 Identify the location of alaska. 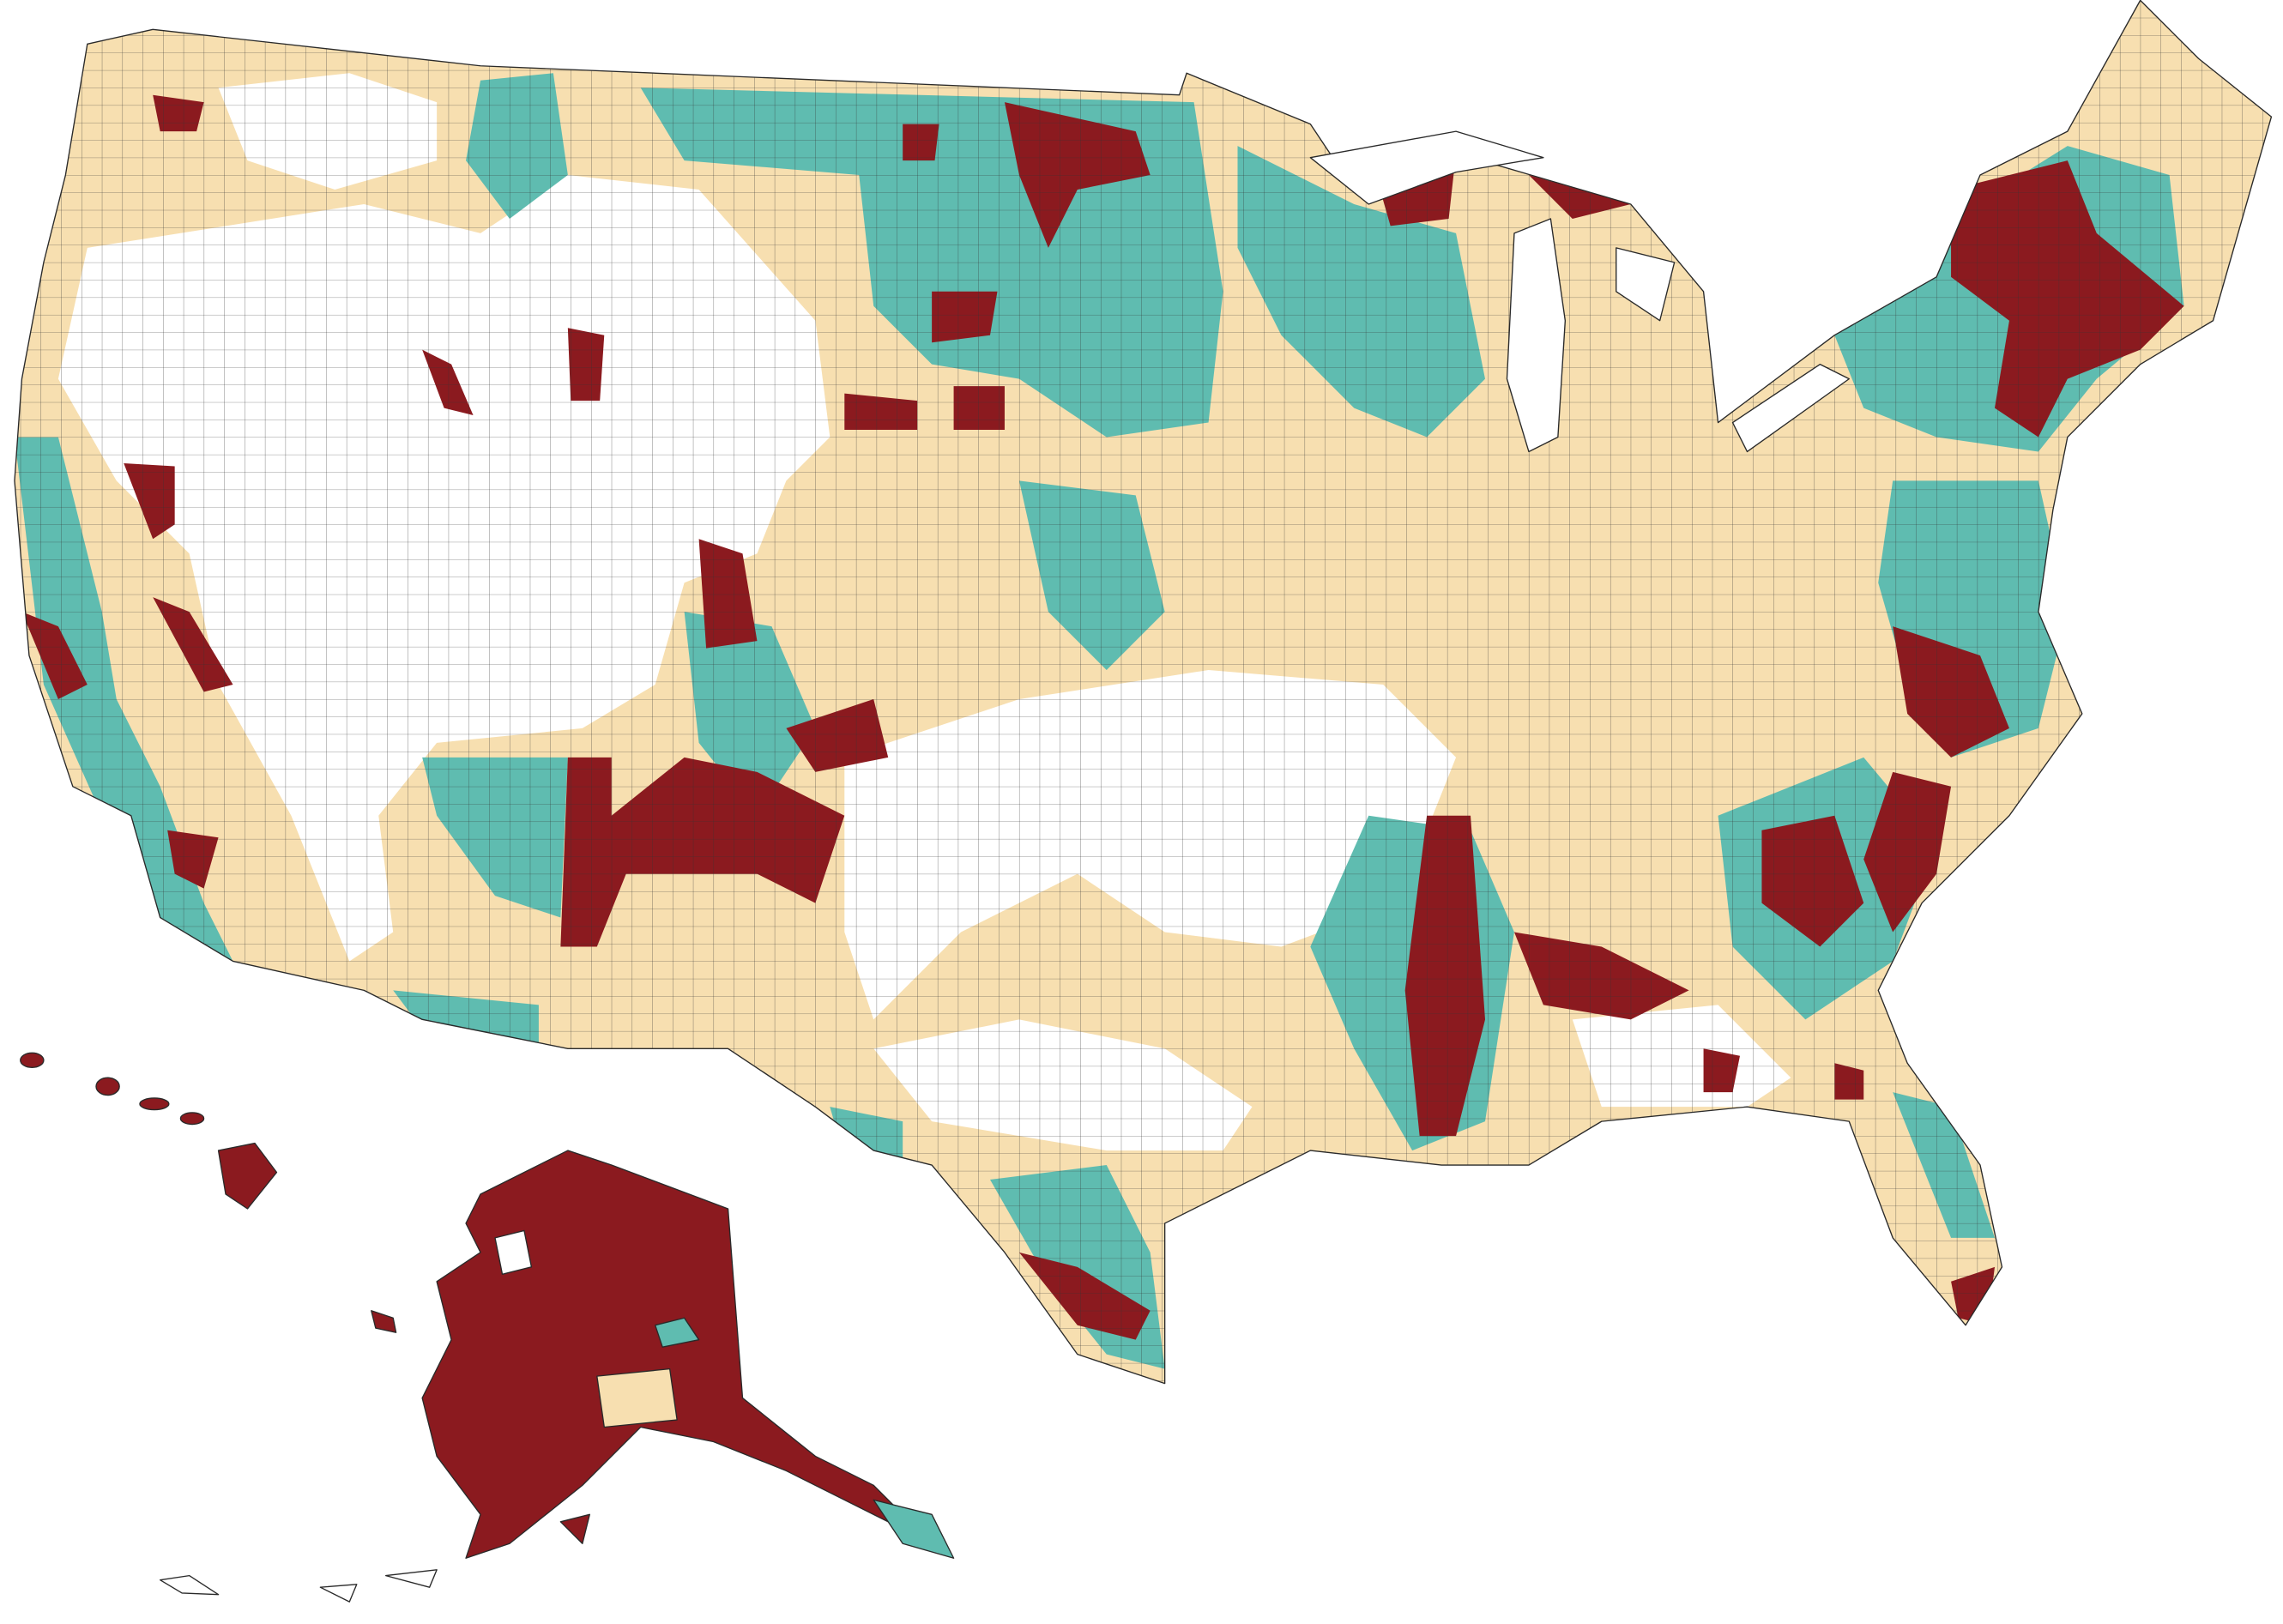
(677, 1354).